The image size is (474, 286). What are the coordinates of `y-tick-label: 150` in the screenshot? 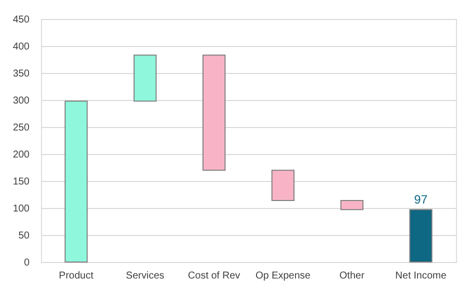 It's located at (21, 182).